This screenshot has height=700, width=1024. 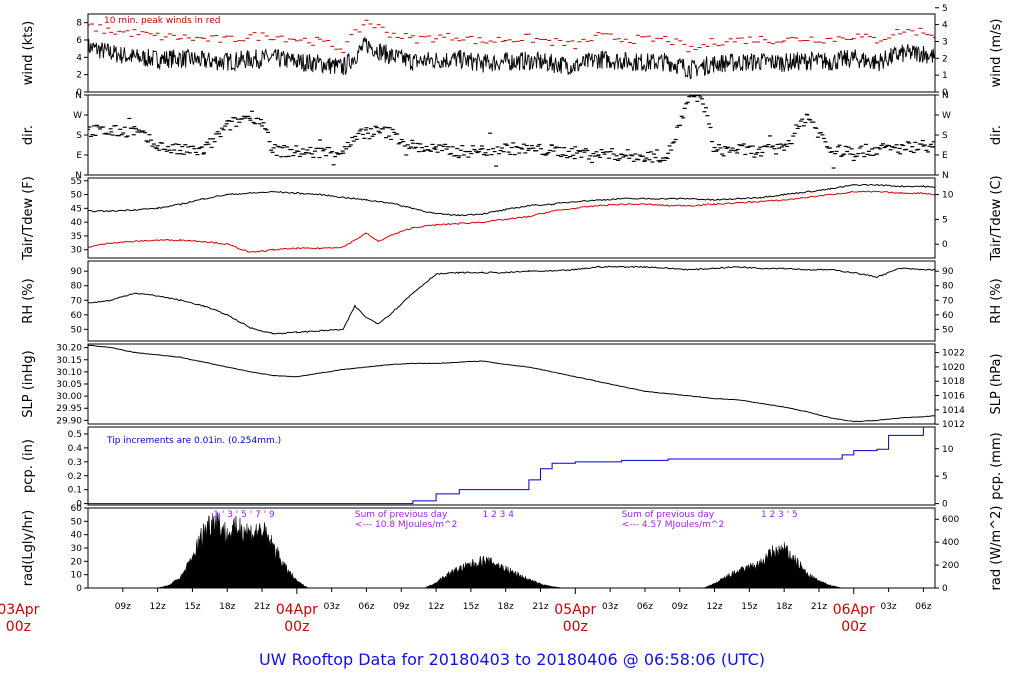 I want to click on air-temp-series, so click(x=511, y=200).